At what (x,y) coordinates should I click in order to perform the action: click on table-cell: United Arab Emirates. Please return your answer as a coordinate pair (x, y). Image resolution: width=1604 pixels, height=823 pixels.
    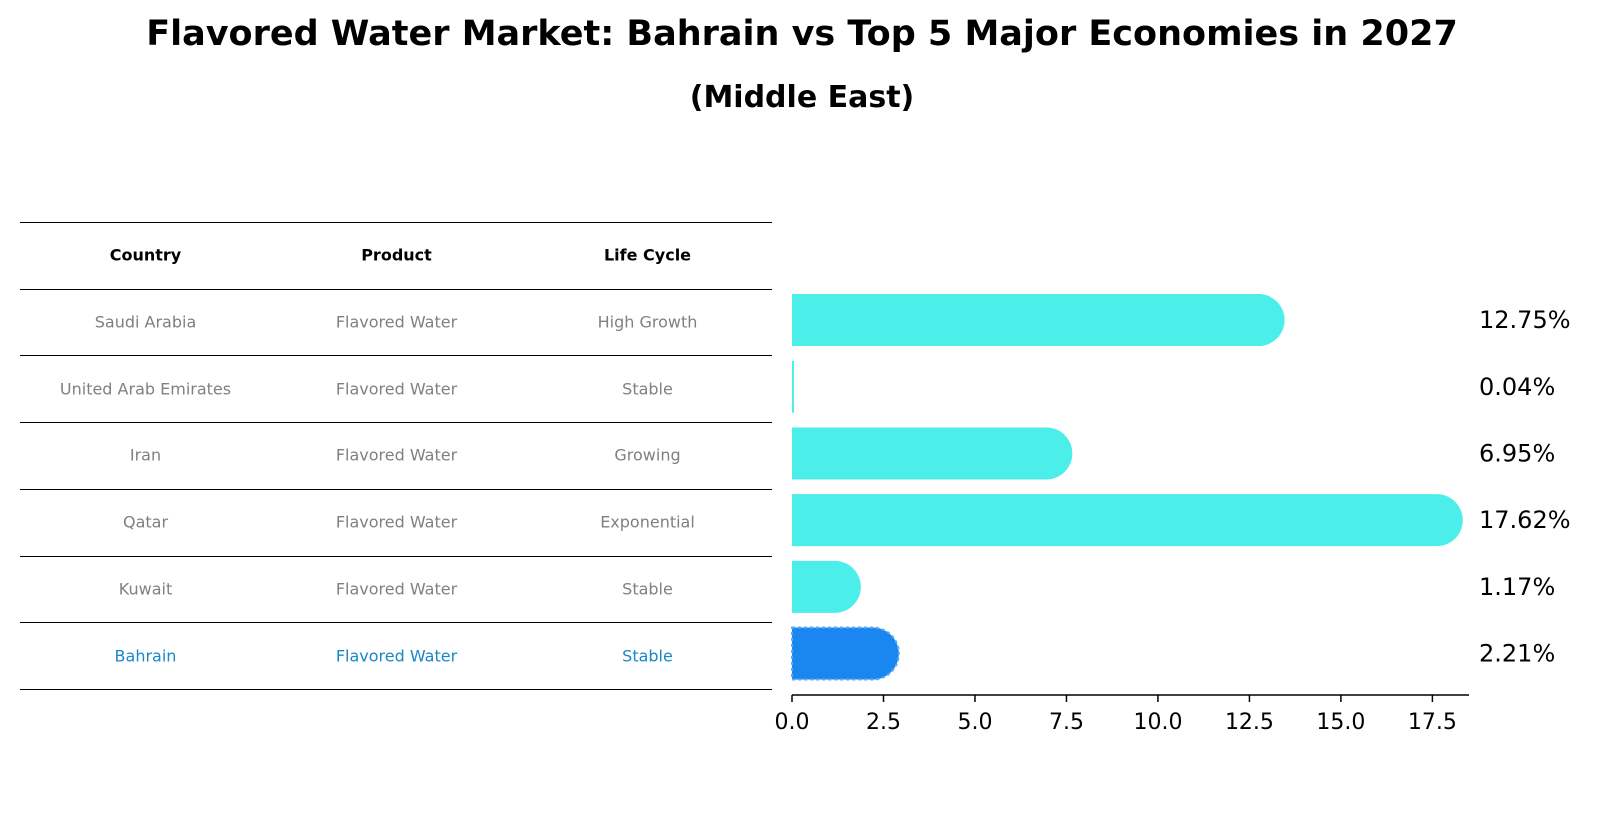
    Looking at the image, I should click on (145, 389).